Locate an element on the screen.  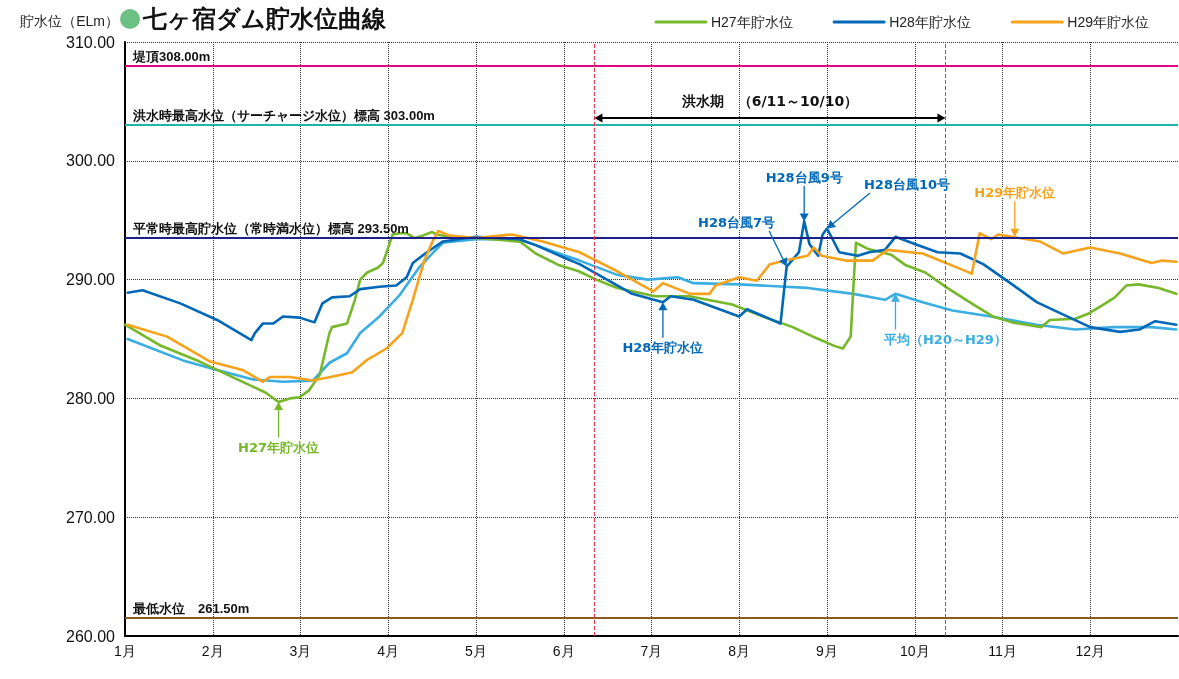
legend-label: H28年貯水位 is located at coordinates (930, 22).